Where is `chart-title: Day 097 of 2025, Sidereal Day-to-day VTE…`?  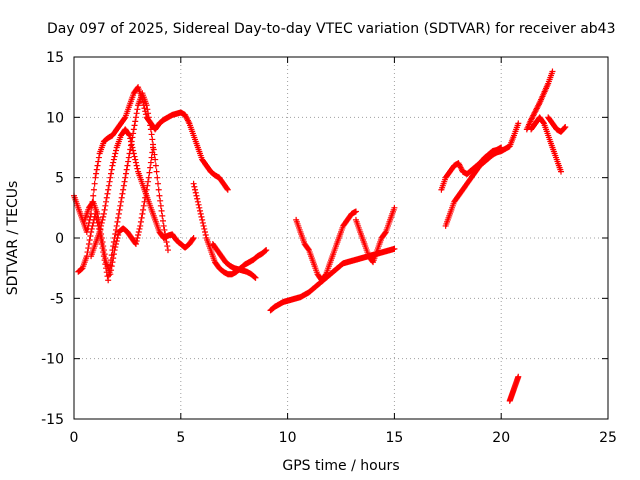
chart-title: Day 097 of 2025, Sidereal Day-to-day VTE… is located at coordinates (331, 29).